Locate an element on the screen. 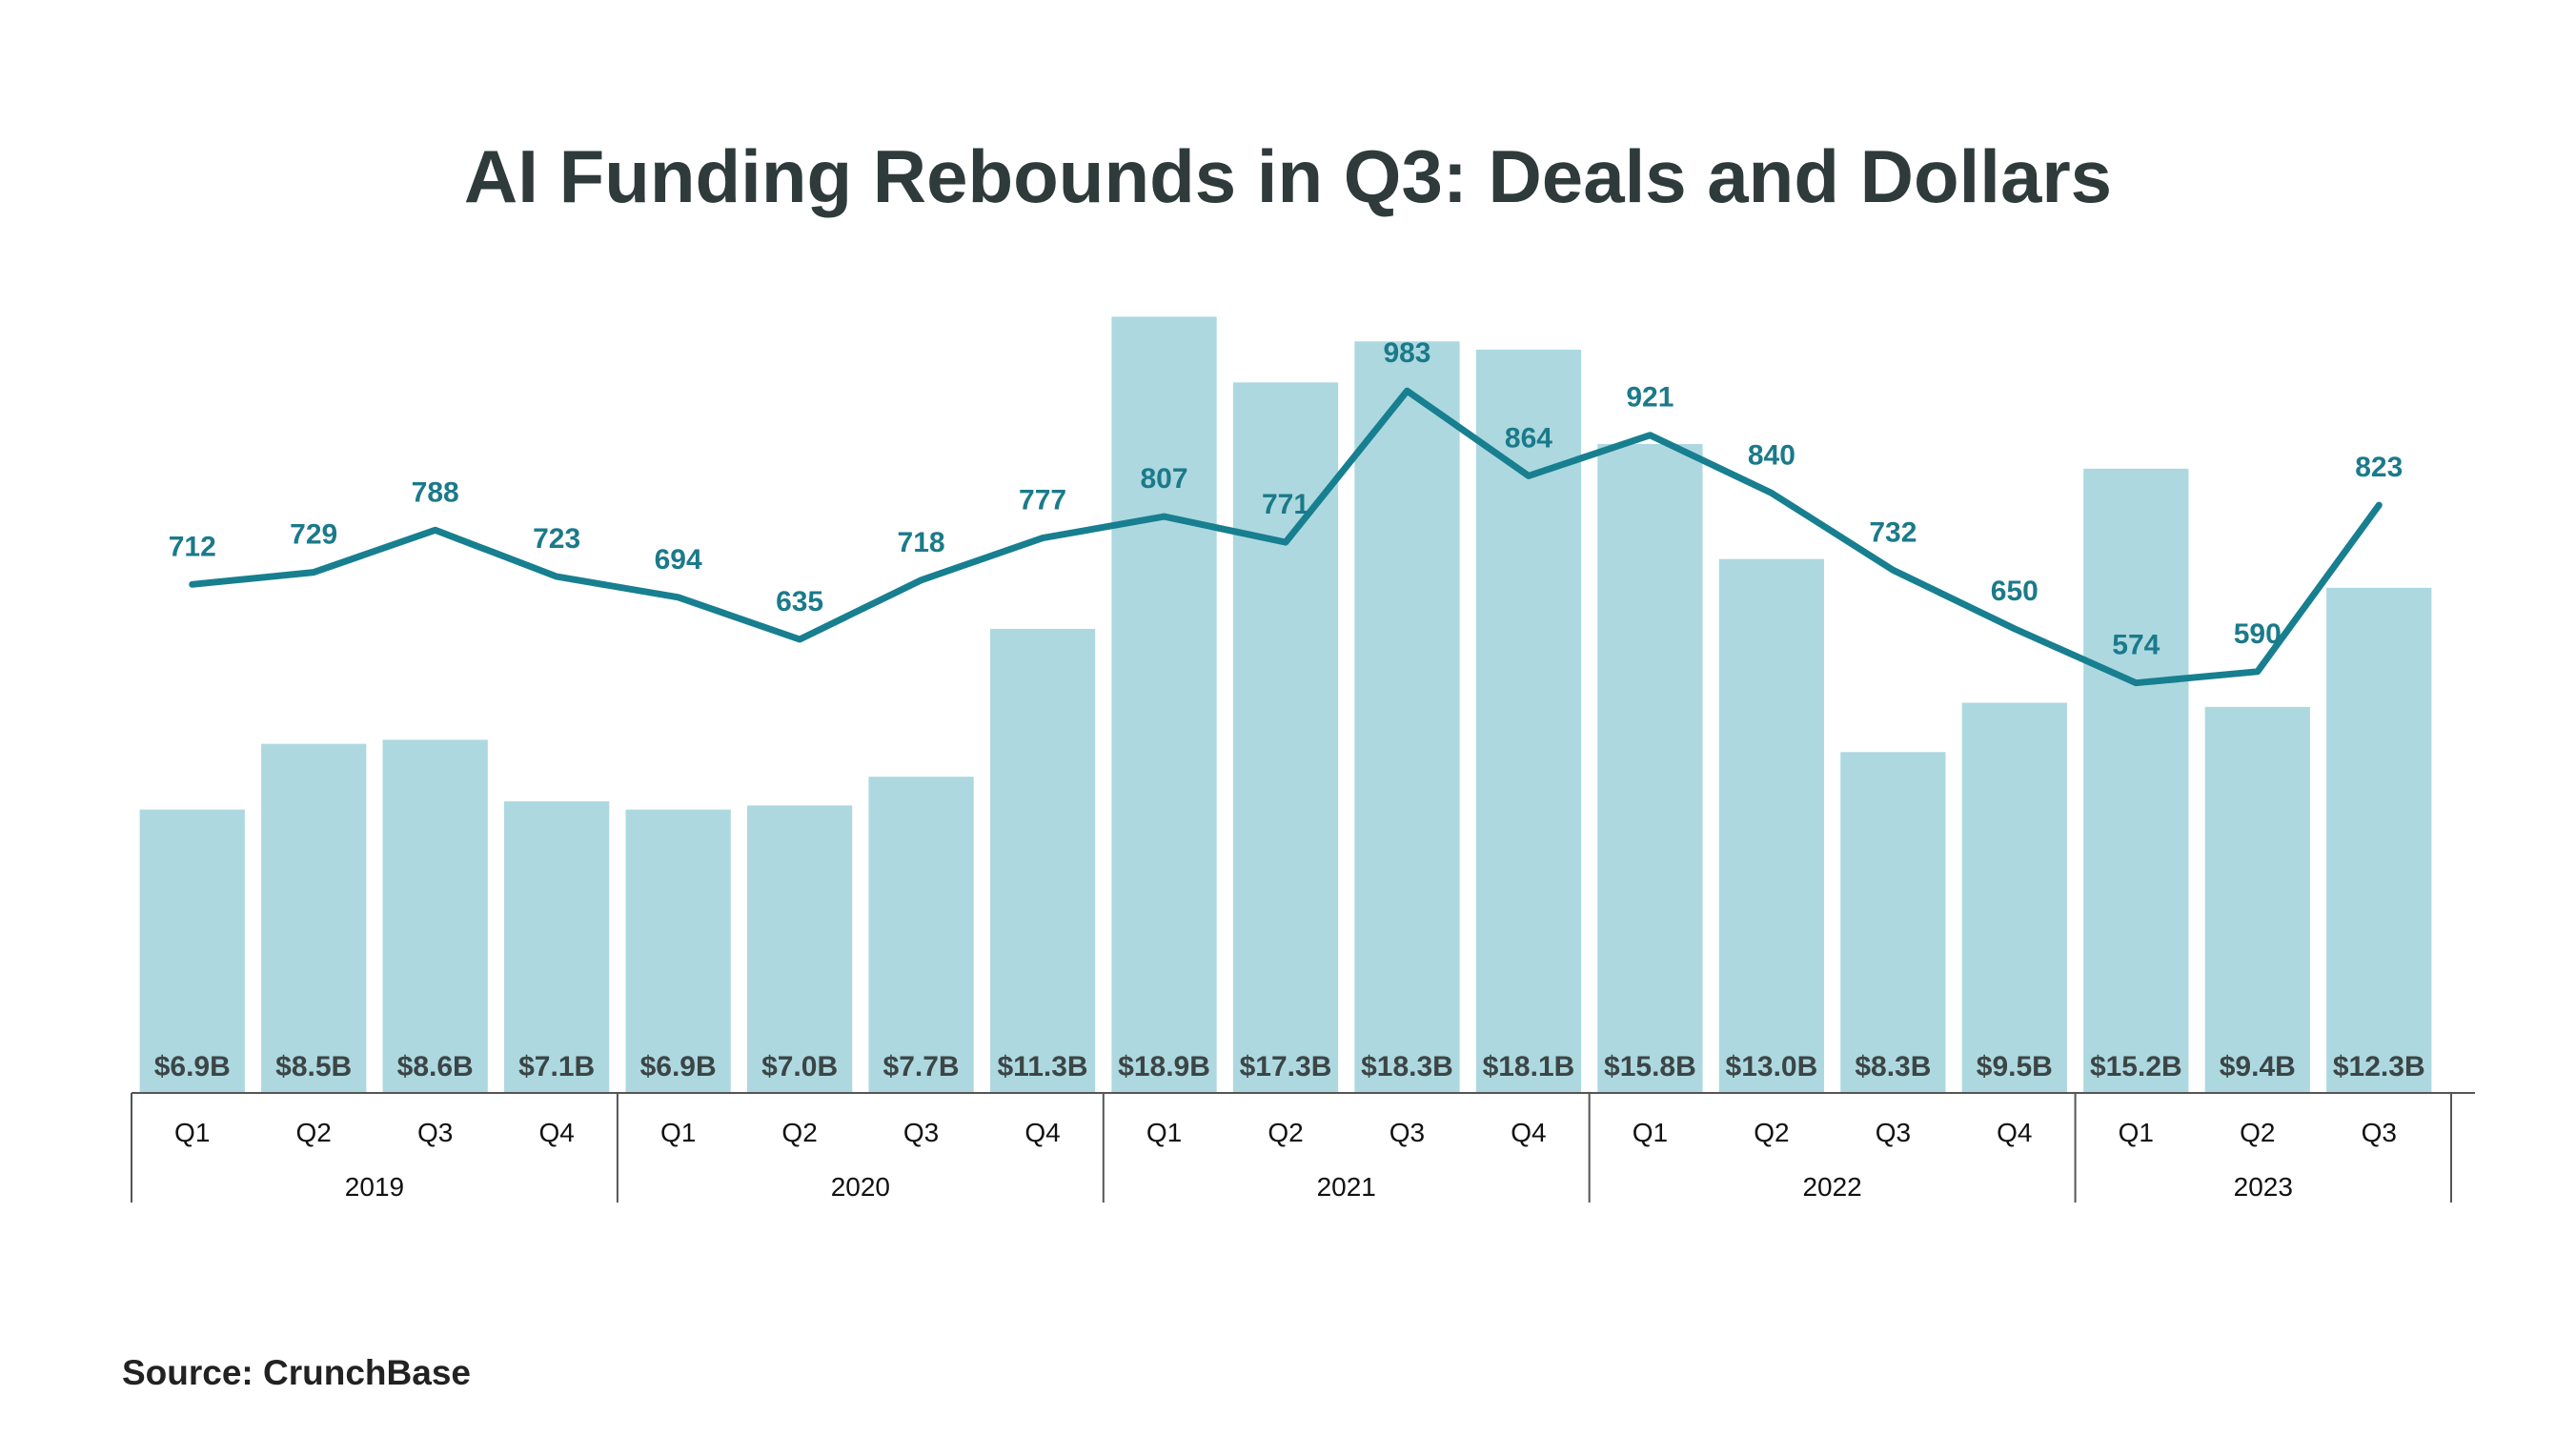 The image size is (2576, 1456). bar-value-label: $18.9B is located at coordinates (1164, 1067).